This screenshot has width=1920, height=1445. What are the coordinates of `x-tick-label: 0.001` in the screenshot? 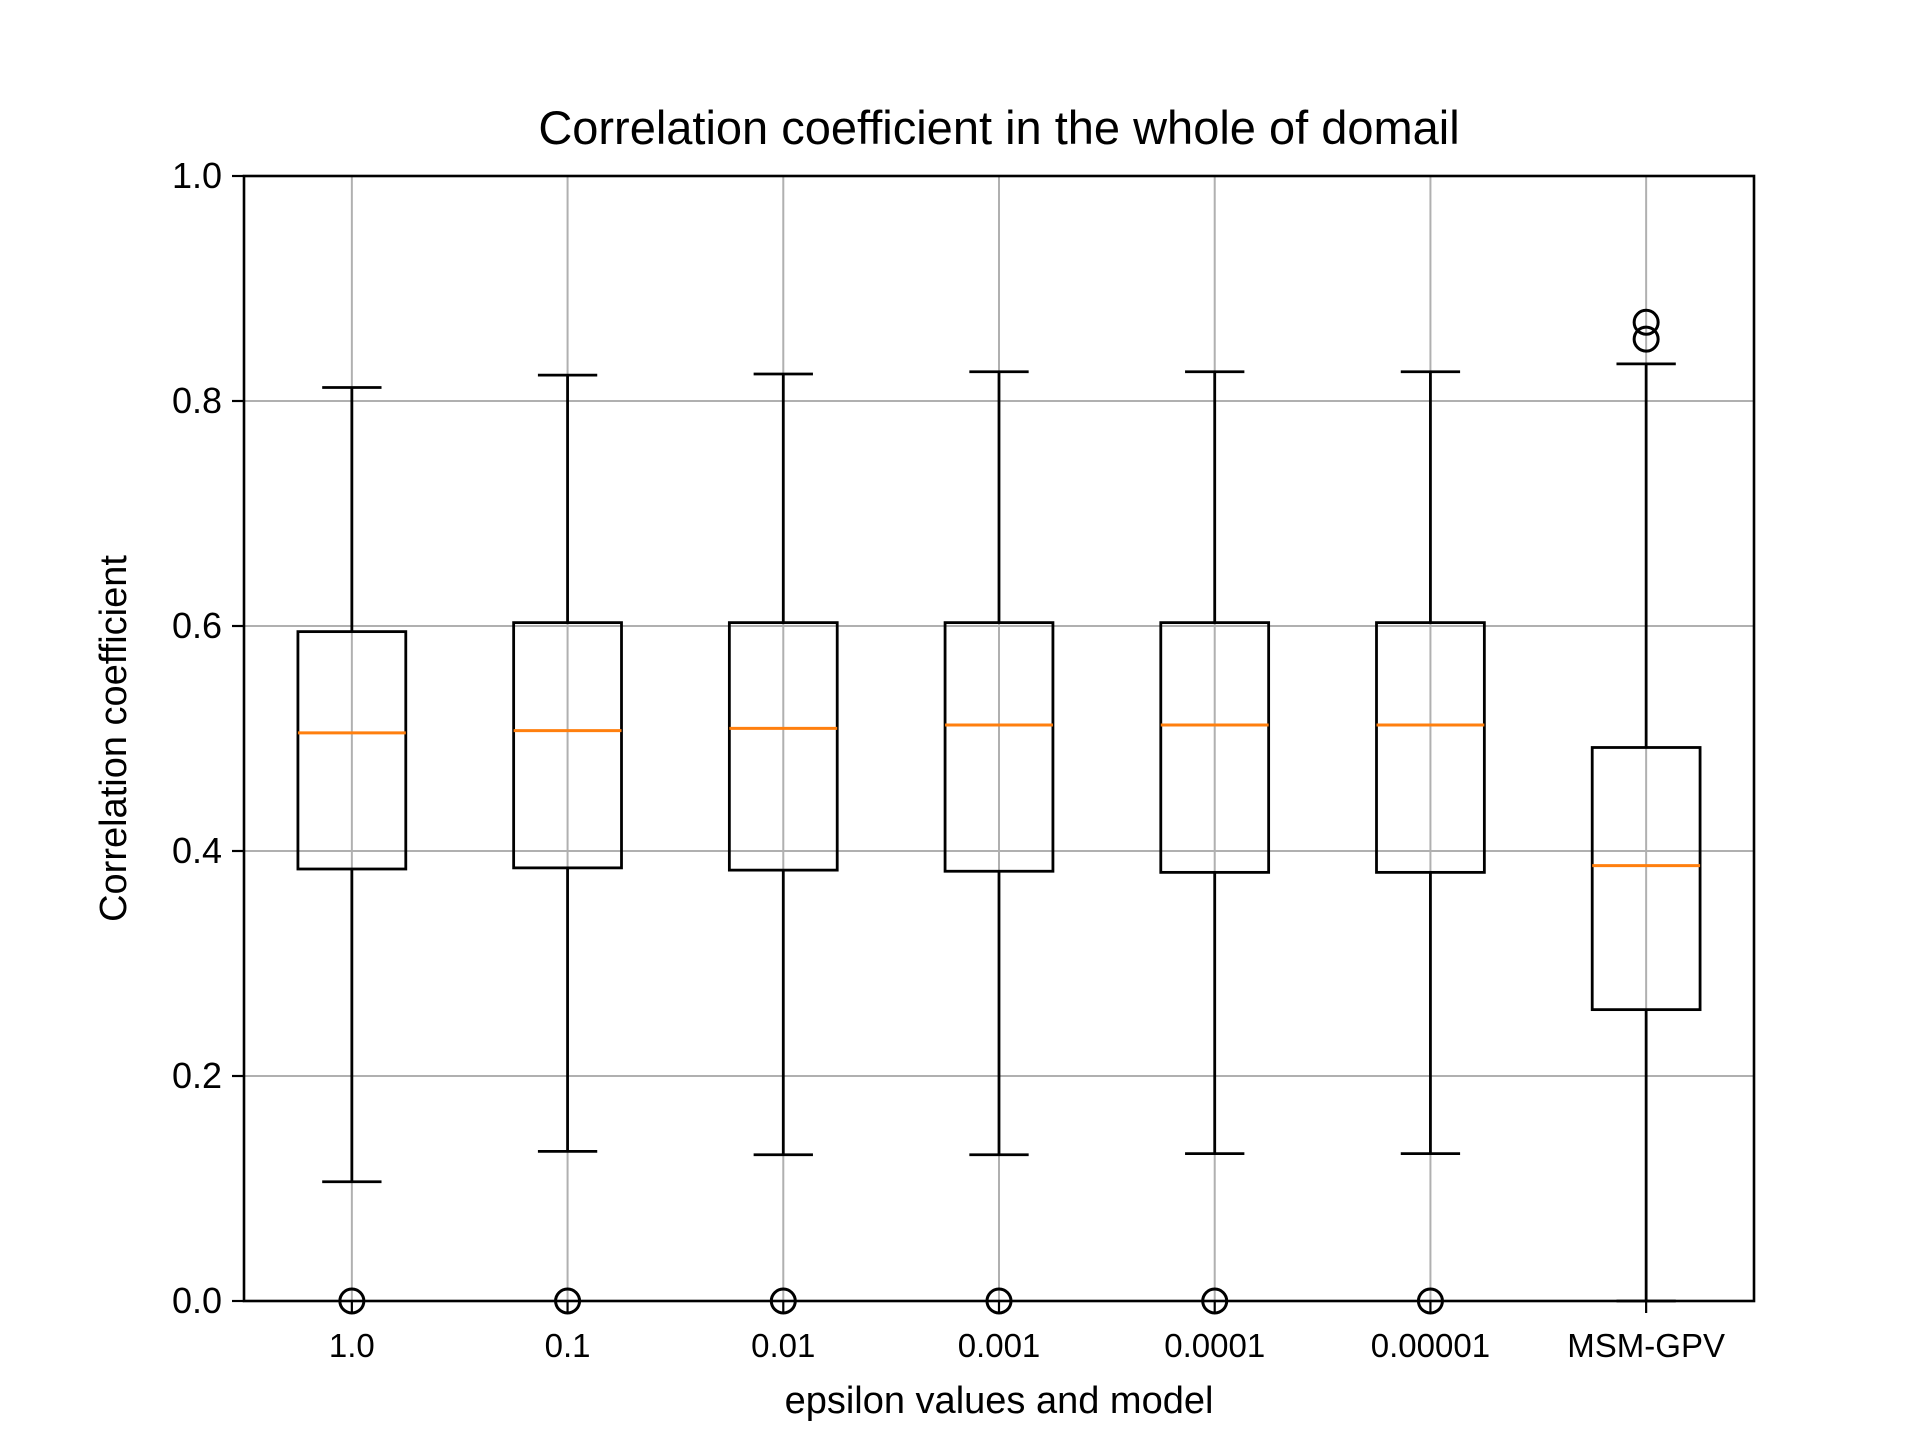 It's located at (999, 1345).